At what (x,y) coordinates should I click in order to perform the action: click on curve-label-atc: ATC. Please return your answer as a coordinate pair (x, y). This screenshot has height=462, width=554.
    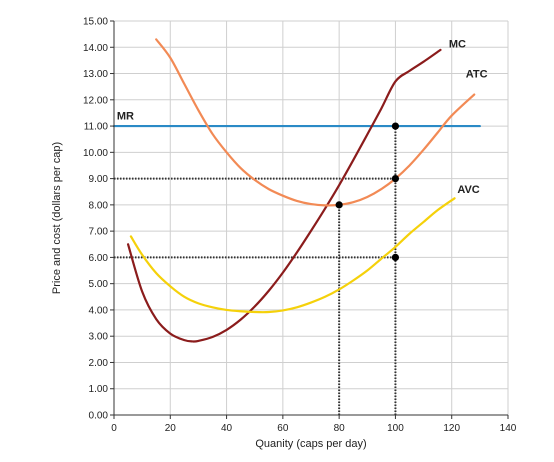
    Looking at the image, I should click on (477, 74).